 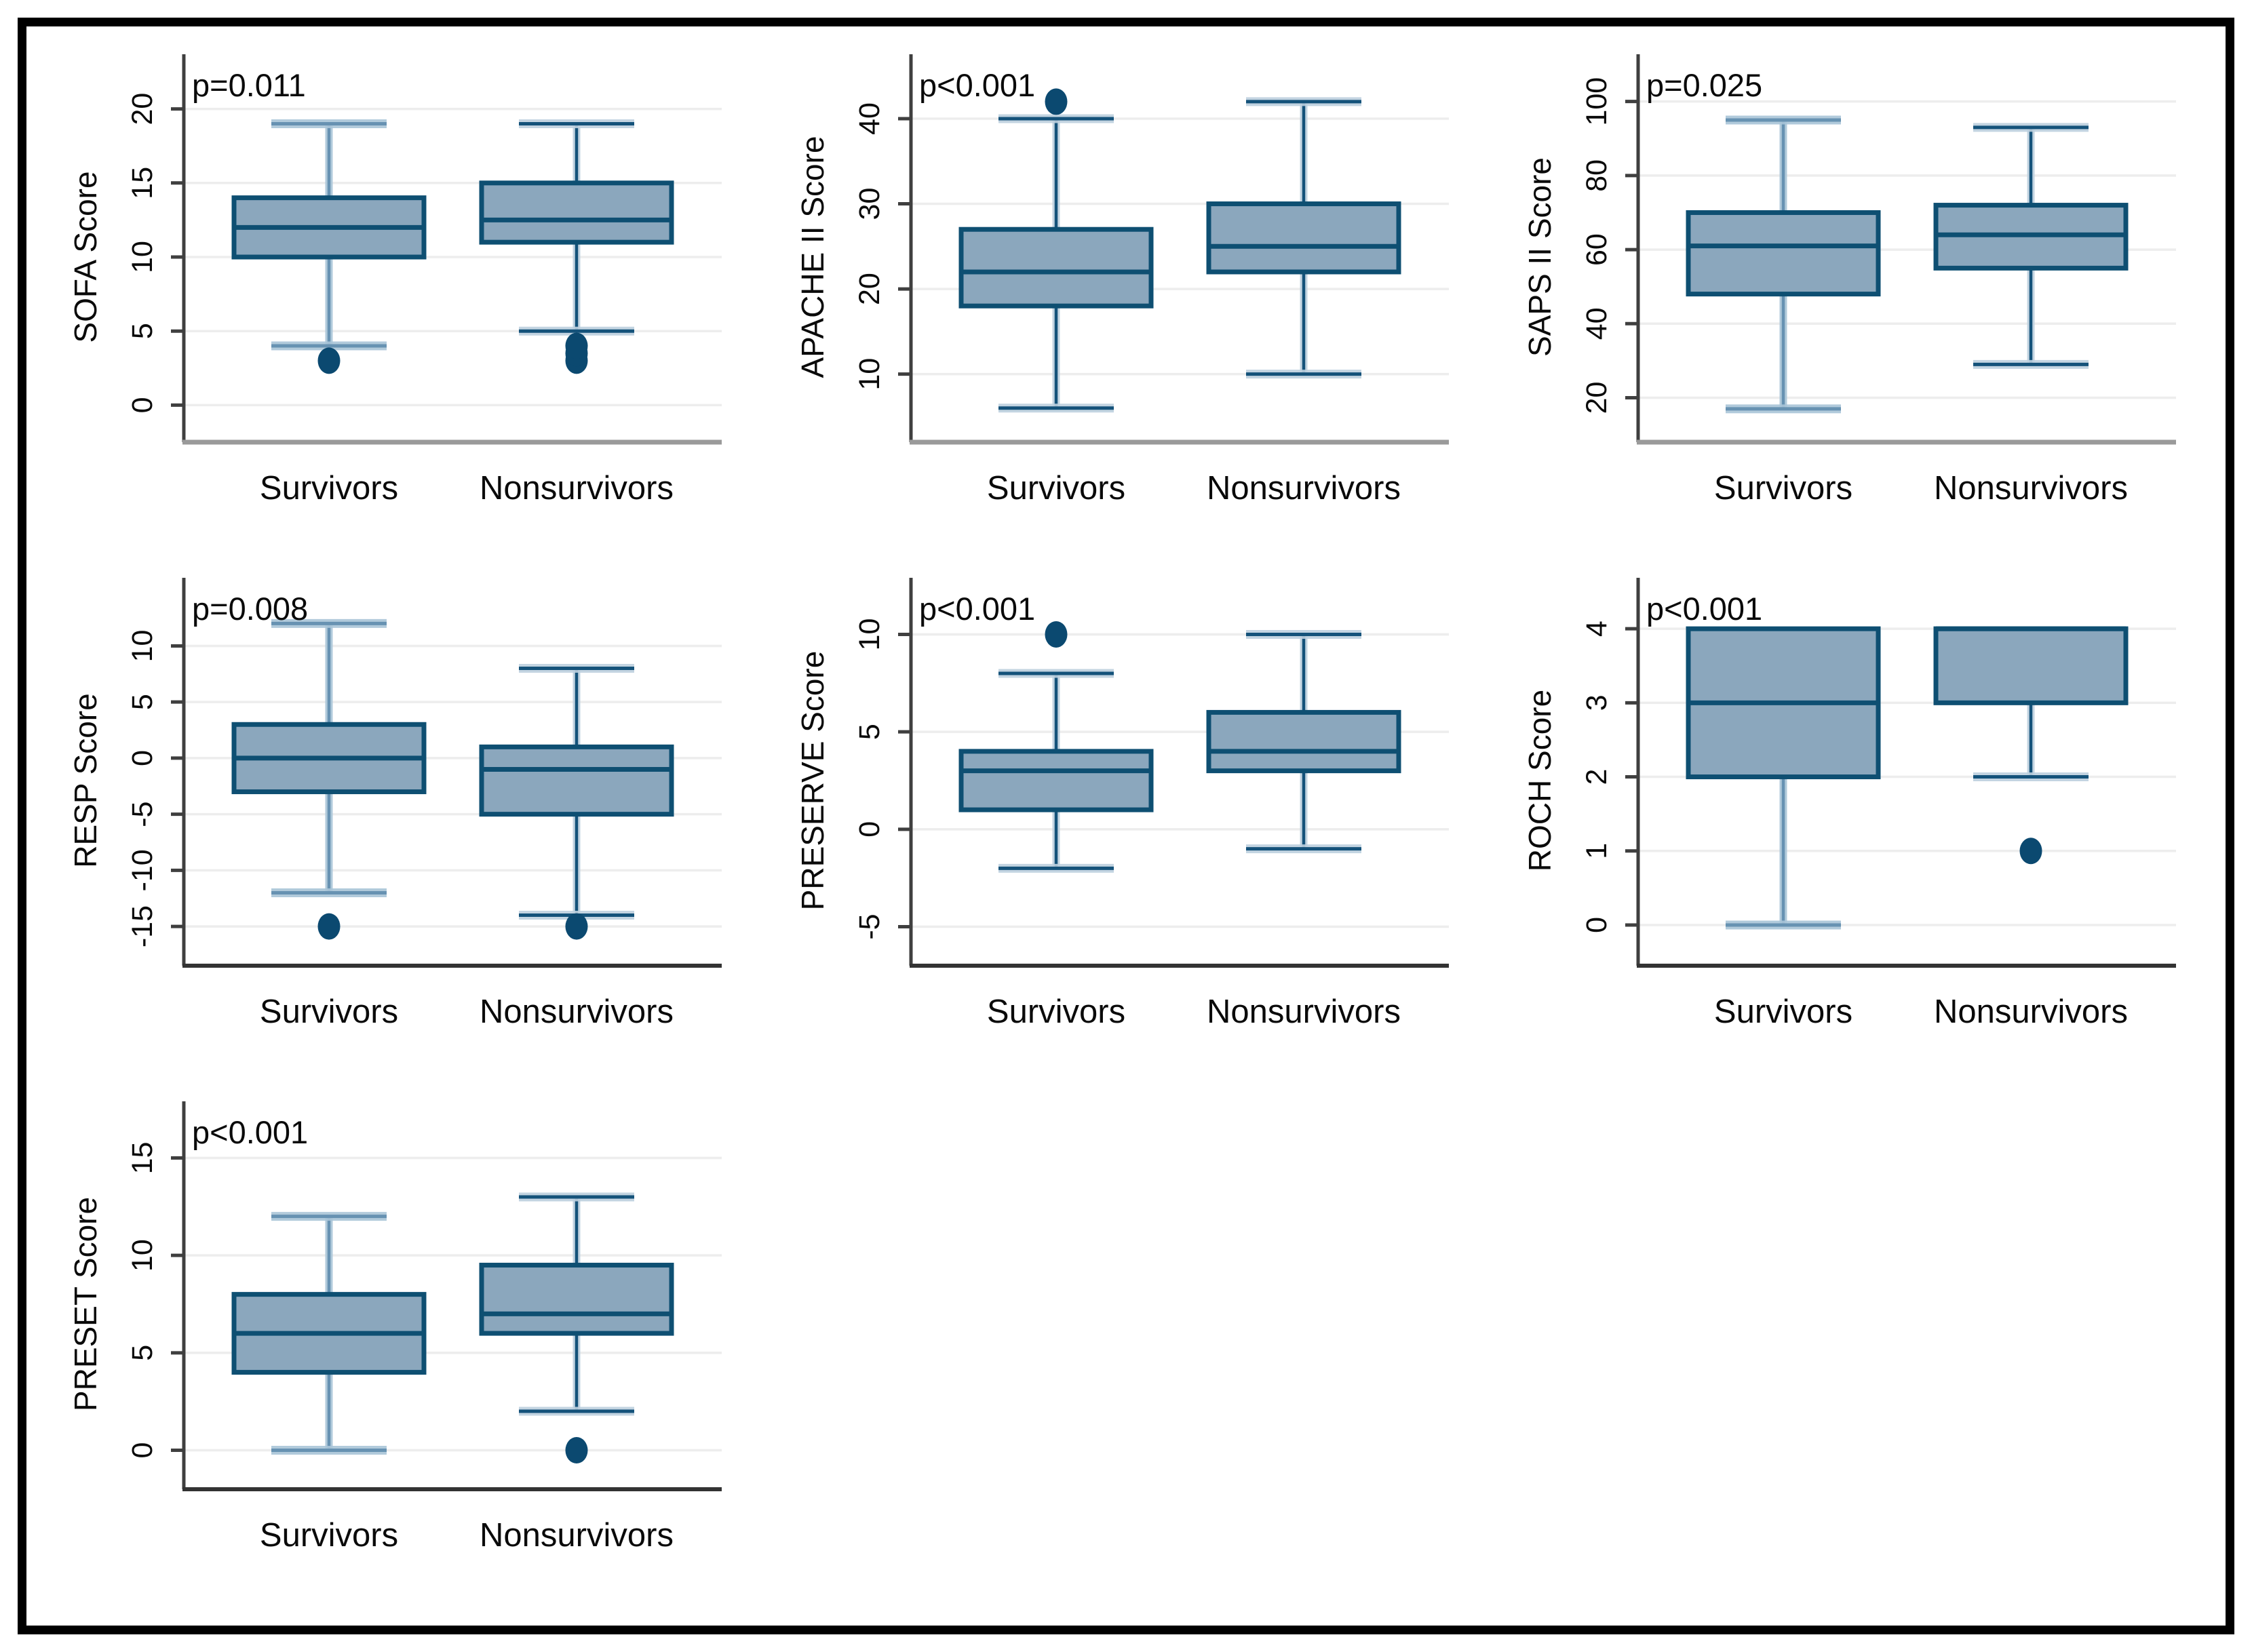 I want to click on y-axis: 0 1 2 3 4, so click(x=1610, y=772).